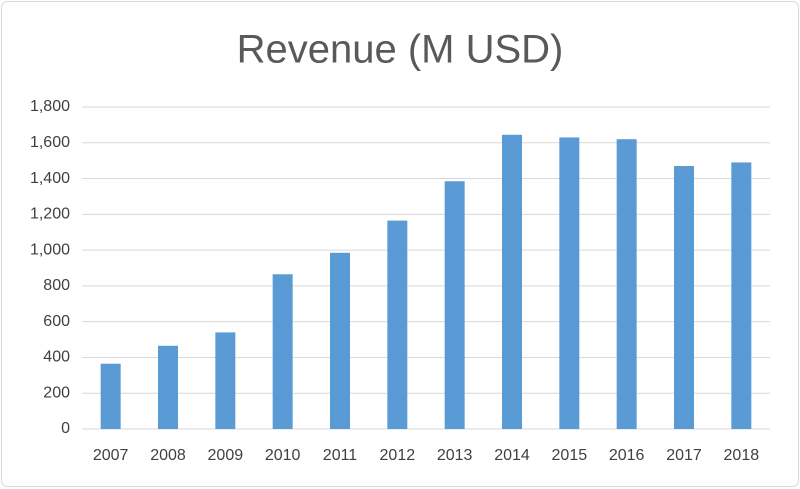  Describe the element at coordinates (56, 392) in the screenshot. I see `y-tick-label: 200` at that location.